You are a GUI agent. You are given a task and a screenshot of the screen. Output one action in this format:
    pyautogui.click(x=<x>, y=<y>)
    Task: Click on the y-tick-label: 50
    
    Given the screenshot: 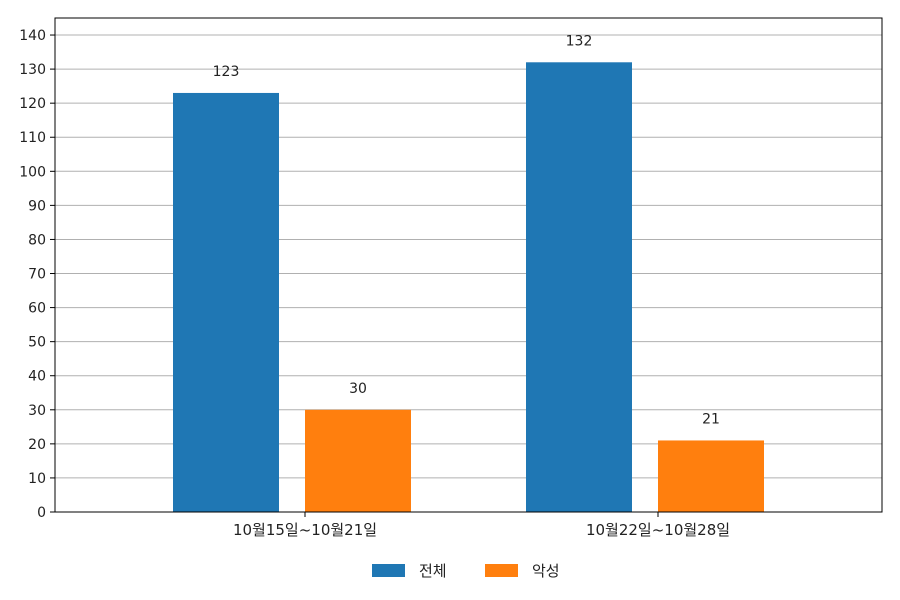 What is the action you would take?
    pyautogui.click(x=37, y=343)
    